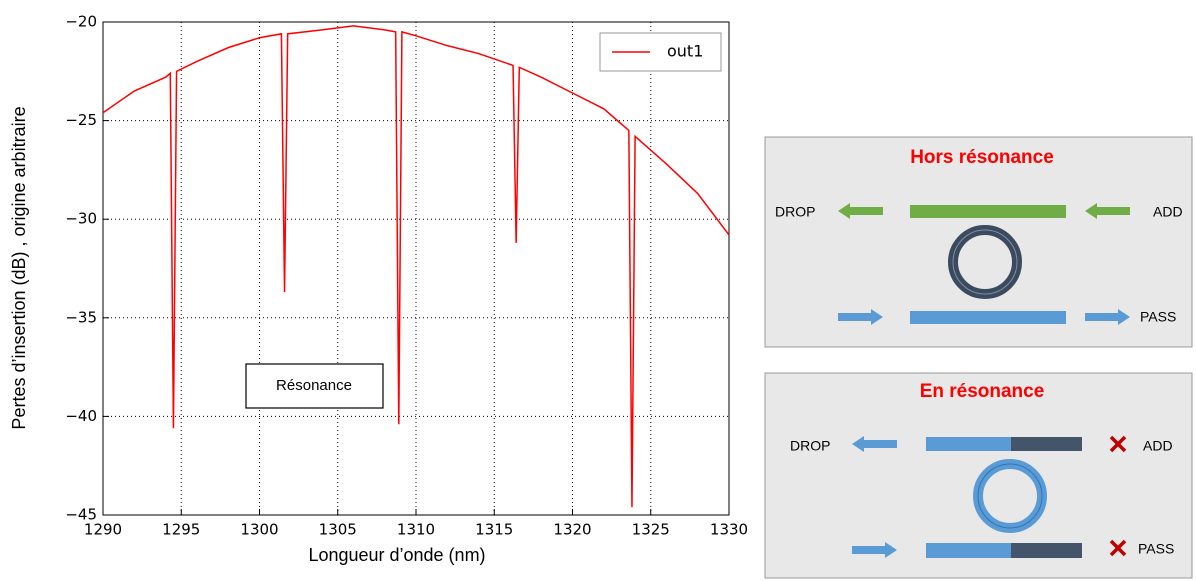 This screenshot has width=1196, height=581. I want to click on y-tick-label: −35, so click(81, 317).